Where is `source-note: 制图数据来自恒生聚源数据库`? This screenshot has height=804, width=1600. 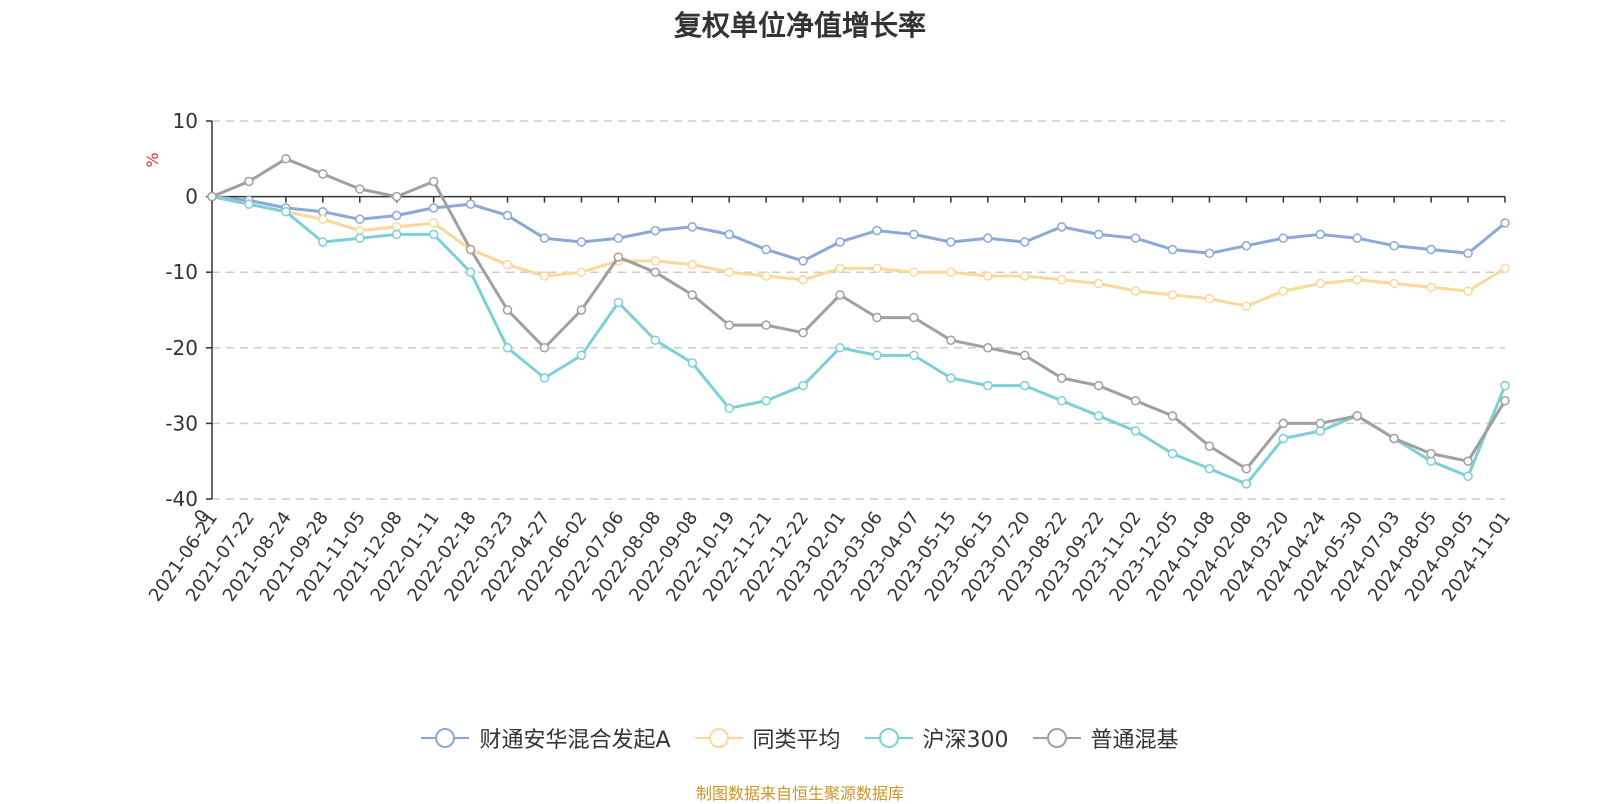
source-note: 制图数据来自恒生聚源数据库 is located at coordinates (799, 793).